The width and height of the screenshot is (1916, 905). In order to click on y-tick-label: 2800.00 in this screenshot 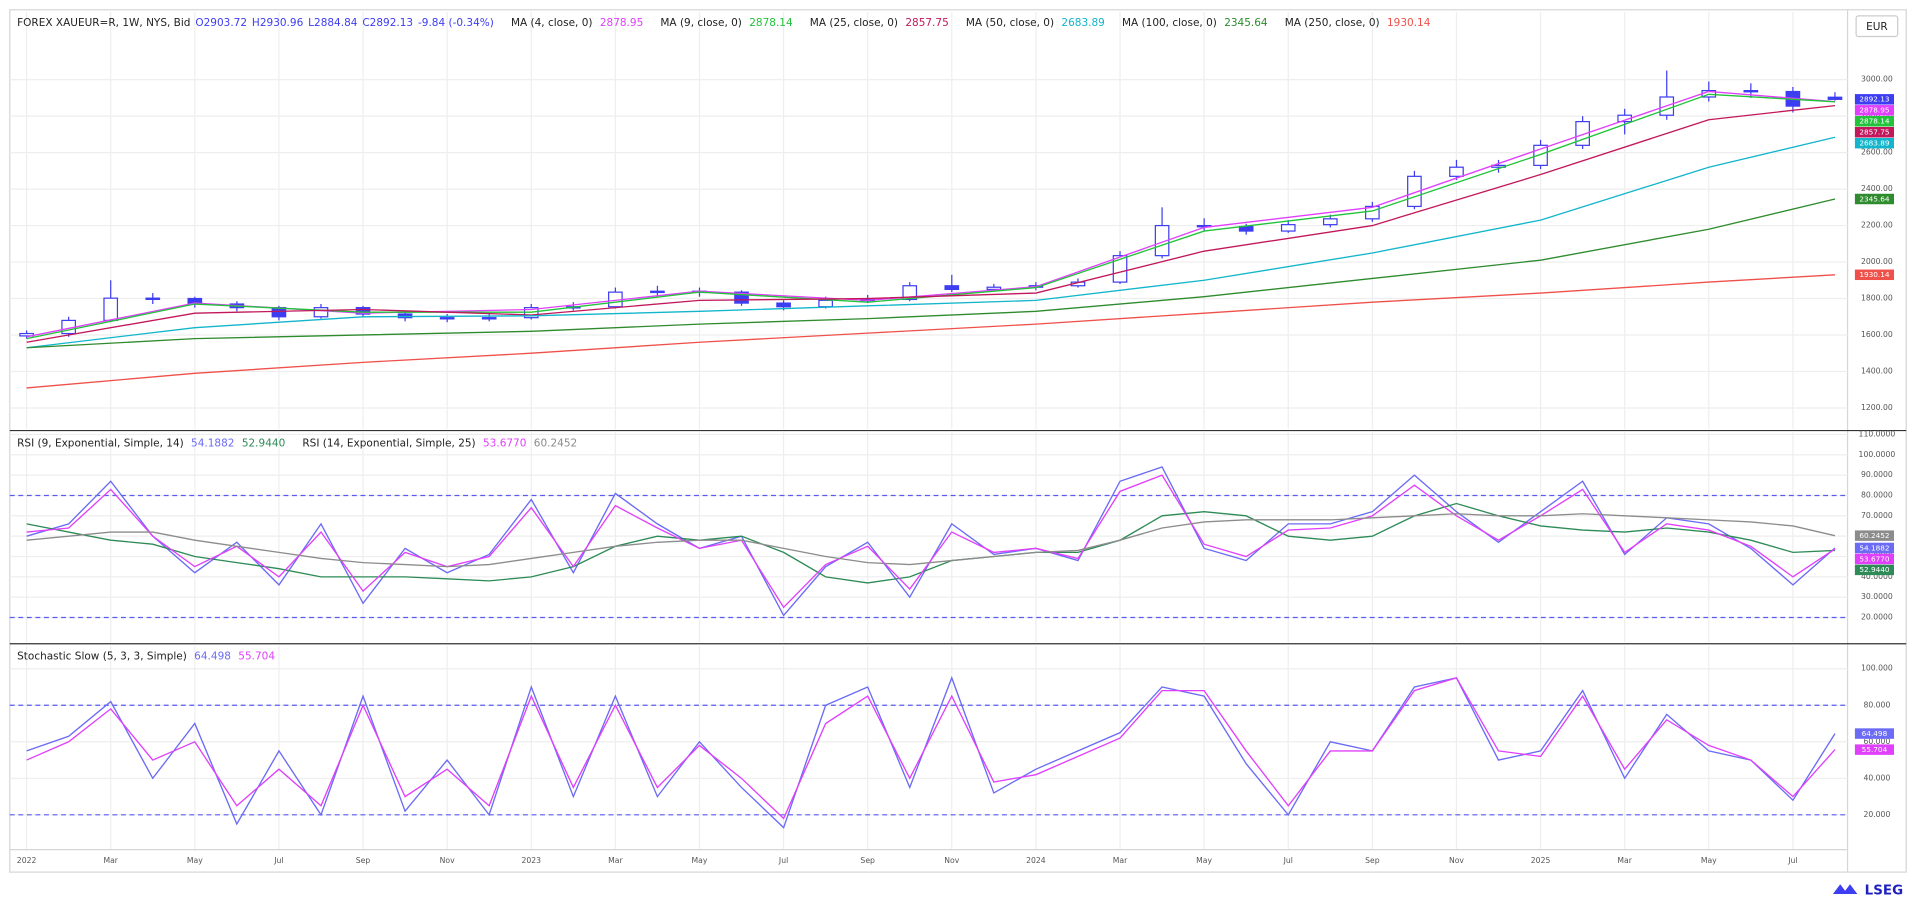, I will do `click(1877, 115)`.